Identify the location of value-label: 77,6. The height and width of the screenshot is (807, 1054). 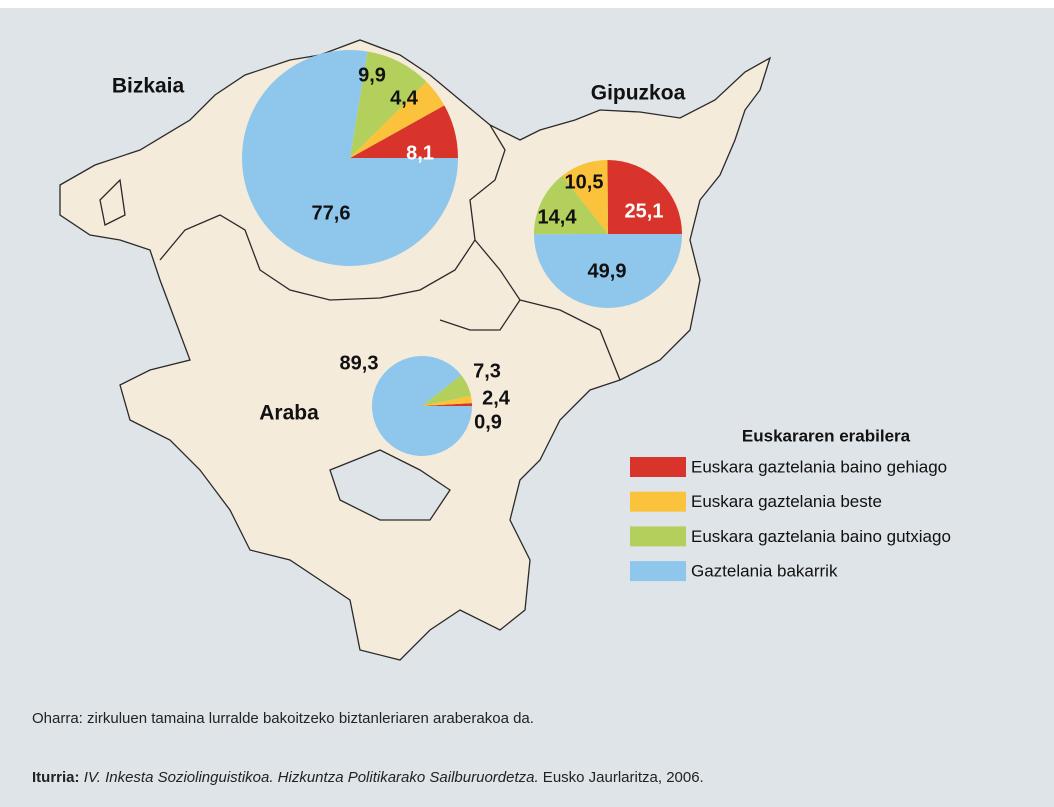
(331, 213).